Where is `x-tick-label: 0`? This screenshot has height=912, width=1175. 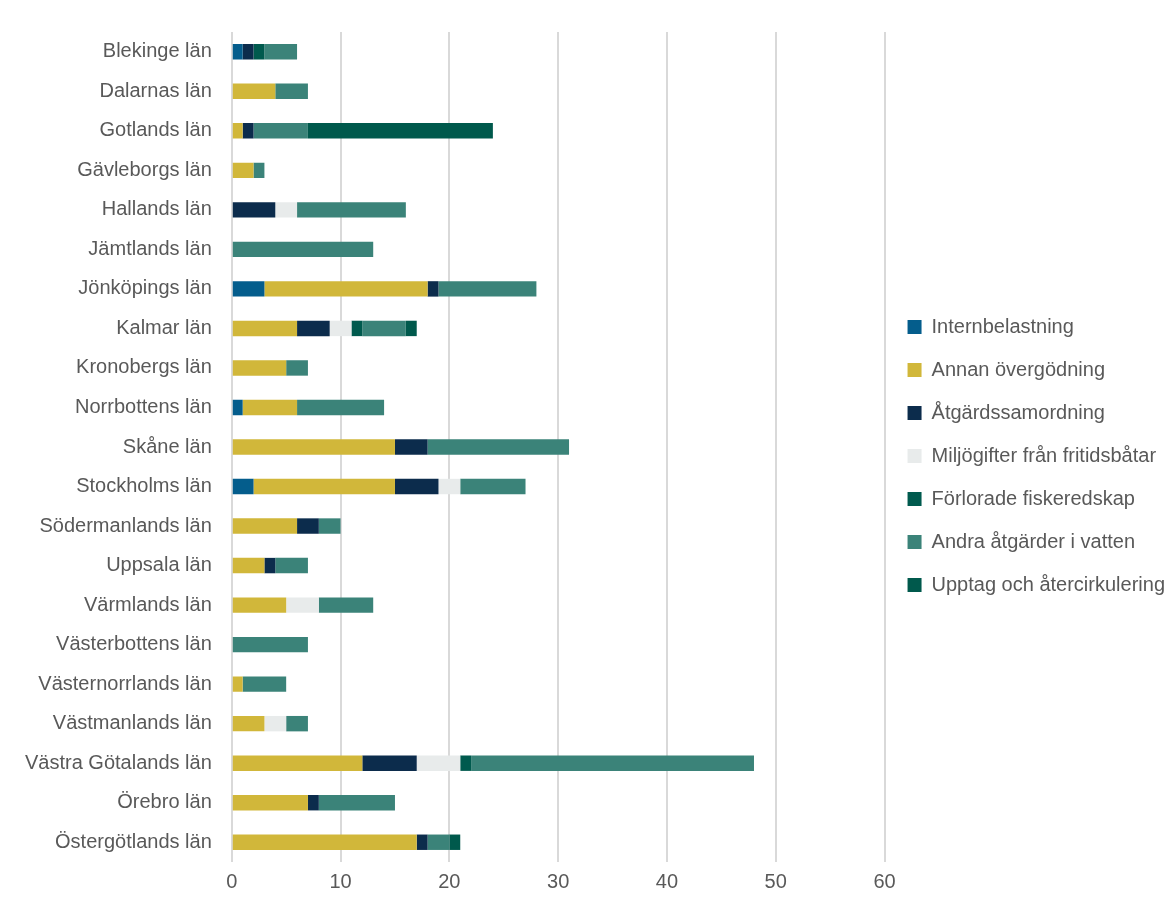 x-tick-label: 0 is located at coordinates (232, 880).